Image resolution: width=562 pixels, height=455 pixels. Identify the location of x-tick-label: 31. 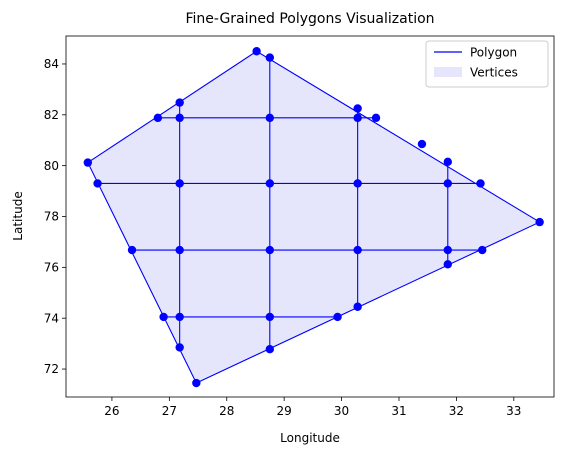
(398, 411).